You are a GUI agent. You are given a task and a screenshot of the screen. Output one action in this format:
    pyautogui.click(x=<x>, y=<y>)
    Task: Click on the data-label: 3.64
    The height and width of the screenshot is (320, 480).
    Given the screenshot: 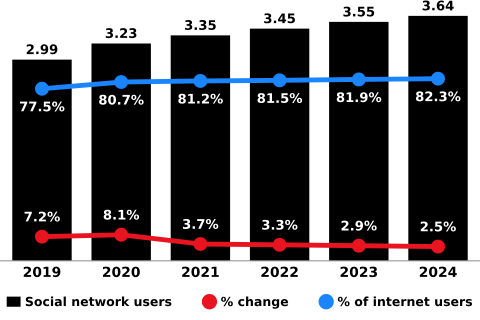 What is the action you would take?
    pyautogui.click(x=438, y=5)
    